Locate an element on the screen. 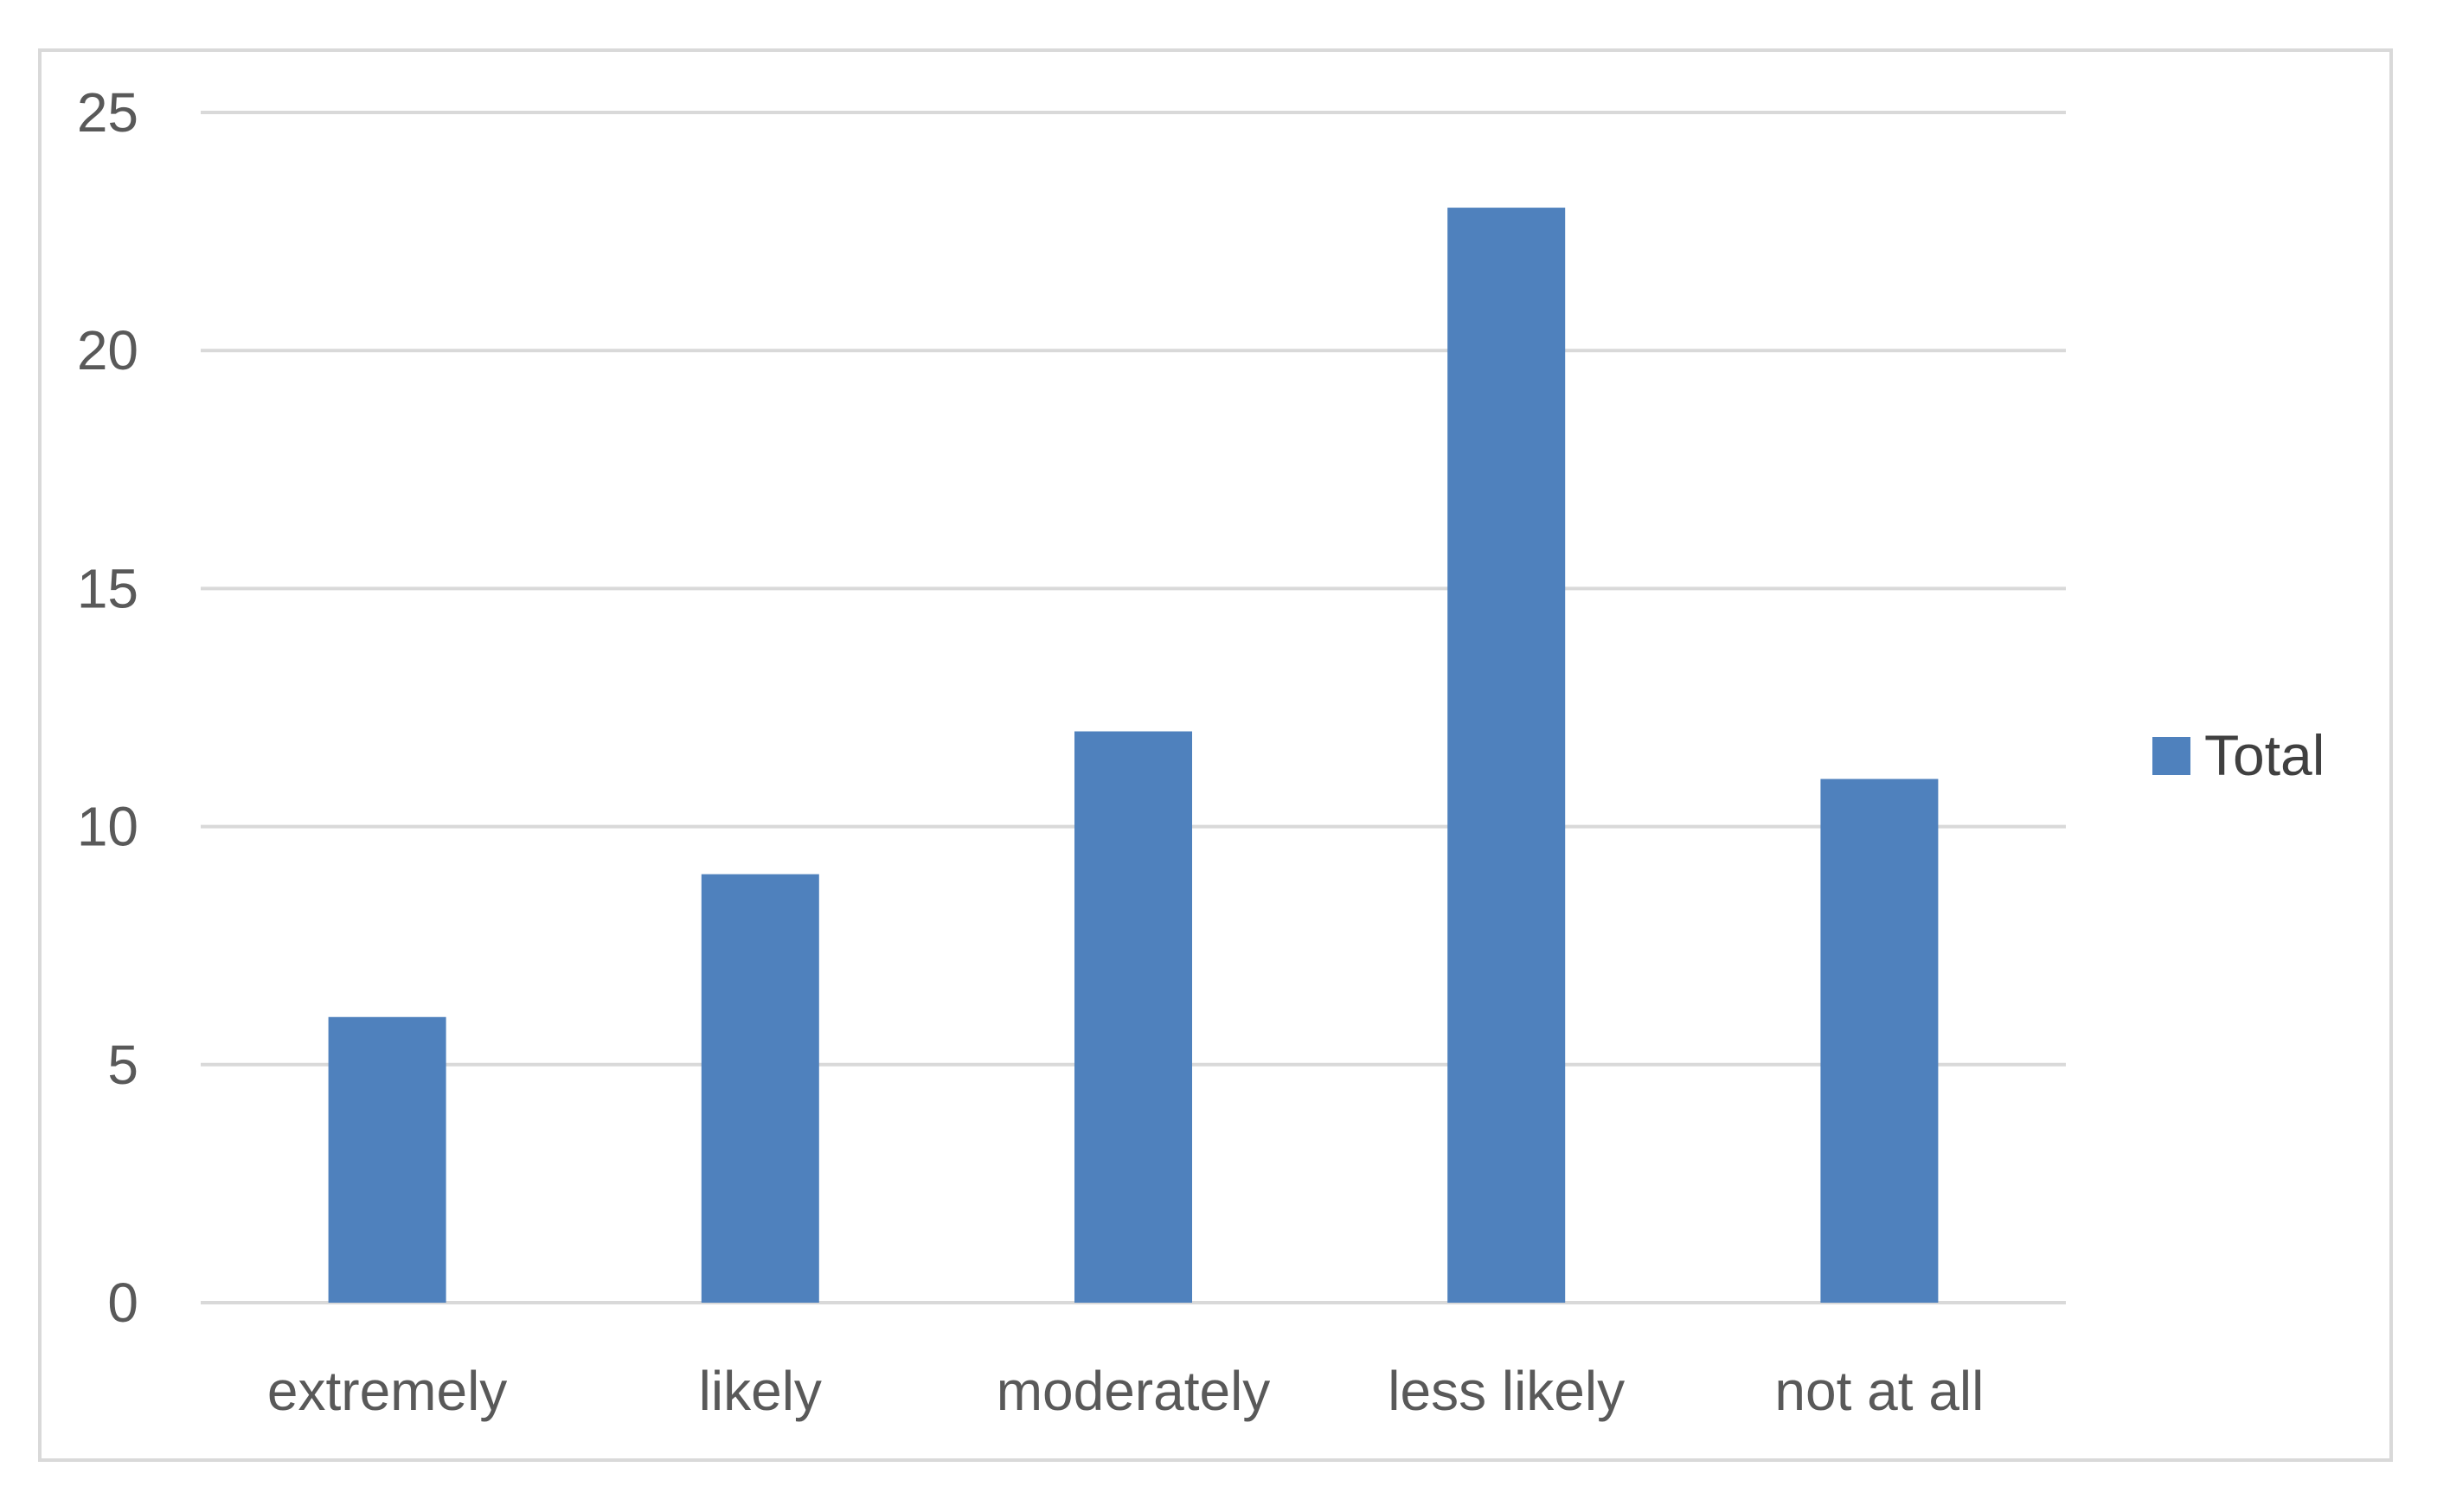 The height and width of the screenshot is (1512, 2437). x-tick-label-not-at-all: not at all is located at coordinates (1879, 1391).